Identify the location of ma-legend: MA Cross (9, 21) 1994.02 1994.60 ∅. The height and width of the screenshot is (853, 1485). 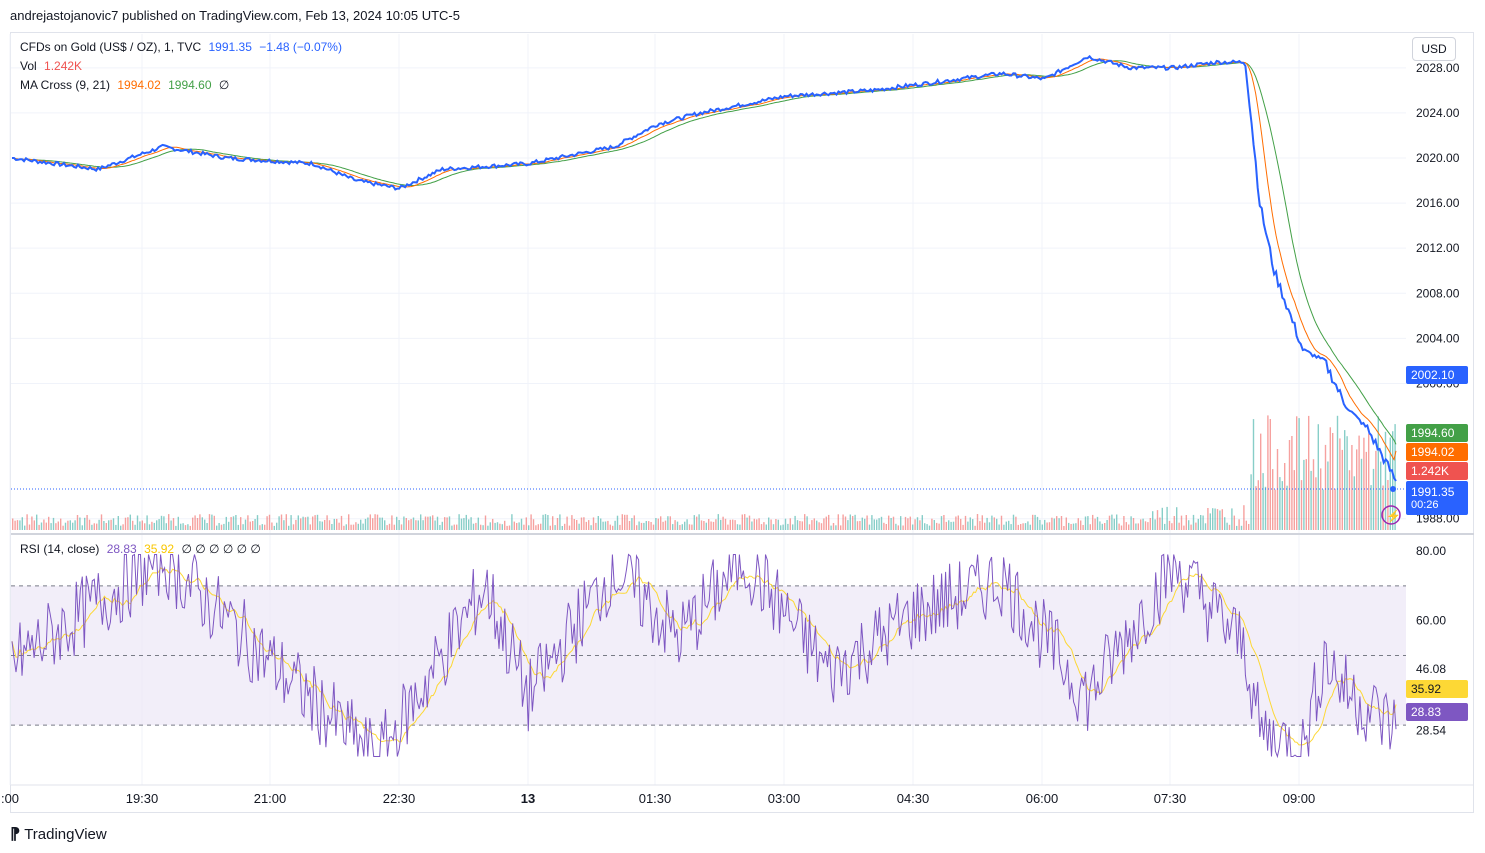
(126, 85).